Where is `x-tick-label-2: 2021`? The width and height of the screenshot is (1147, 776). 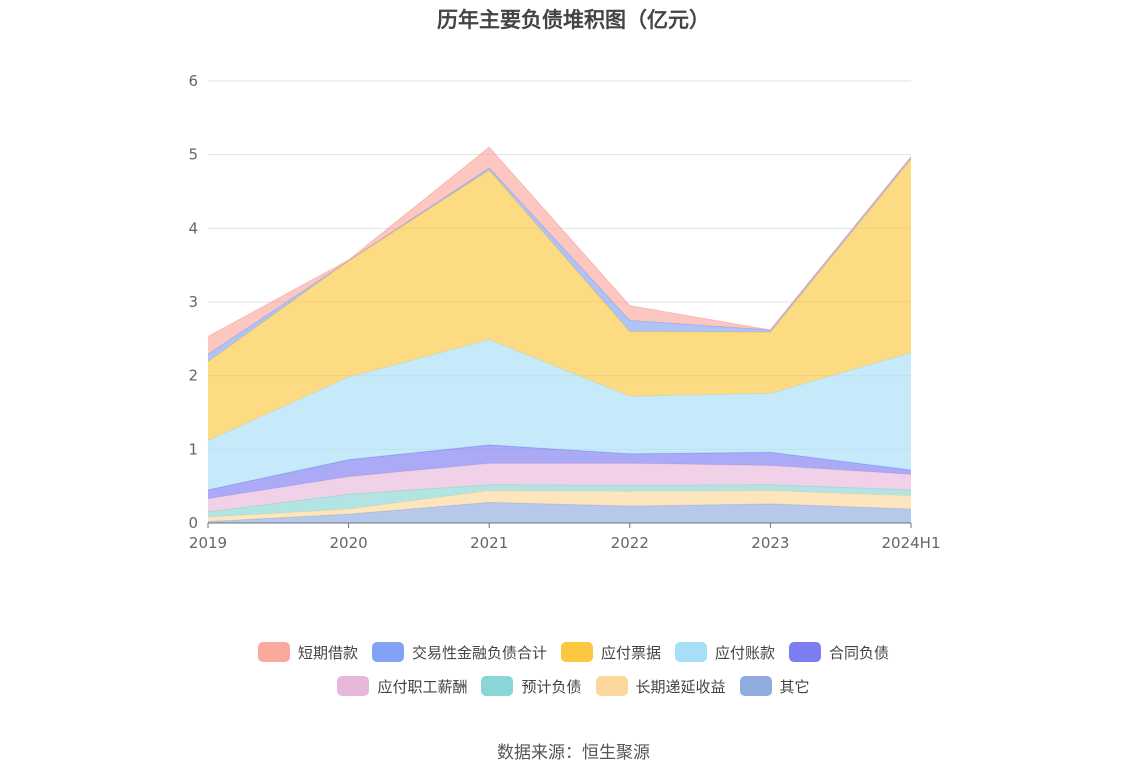
x-tick-label-2: 2021 is located at coordinates (489, 543).